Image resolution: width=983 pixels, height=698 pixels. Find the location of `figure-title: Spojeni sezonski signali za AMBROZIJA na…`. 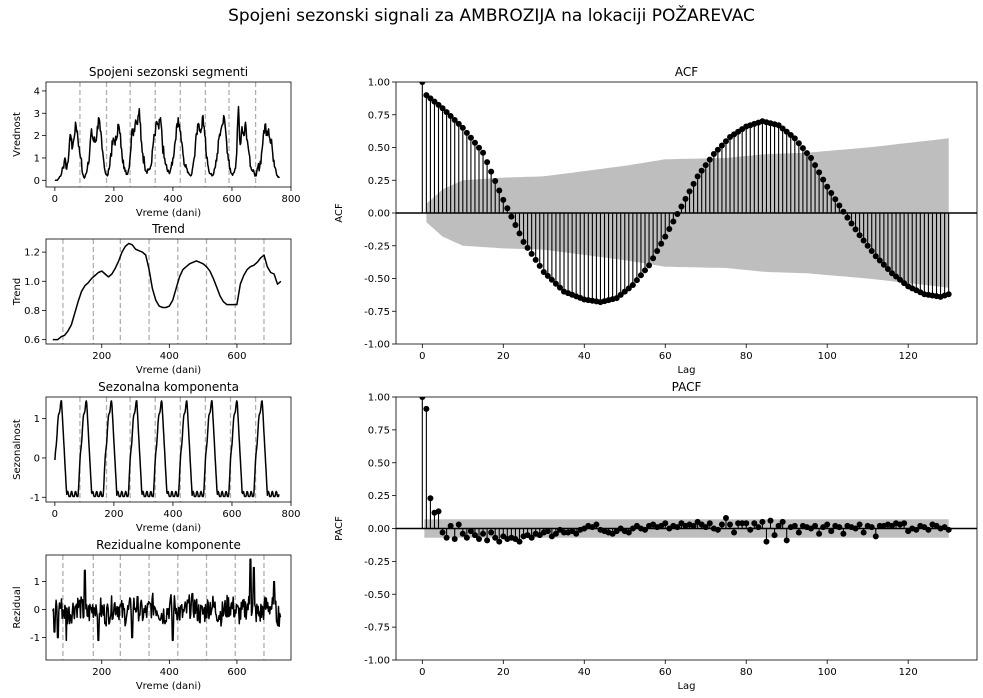

figure-title: Spojeni sezonski signali za AMBROZIJA na… is located at coordinates (491, 16).